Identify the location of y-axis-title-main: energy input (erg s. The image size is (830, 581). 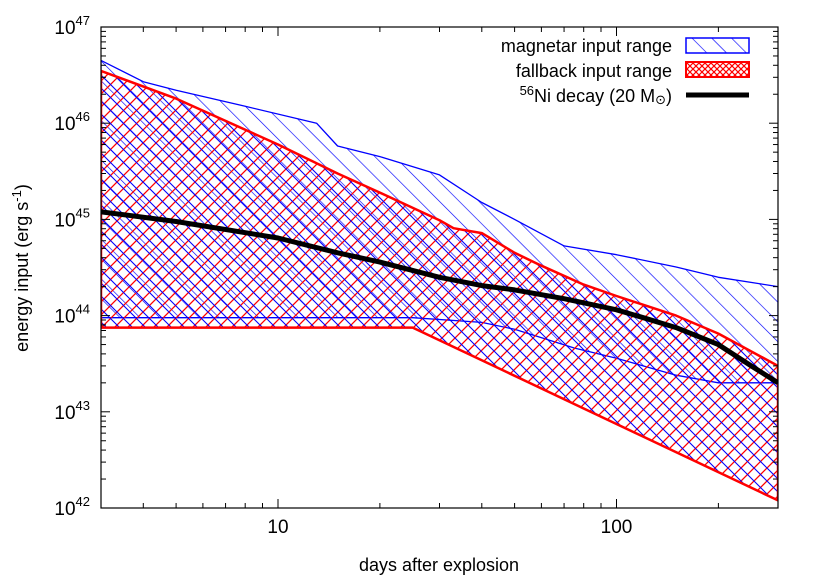
(22, 277).